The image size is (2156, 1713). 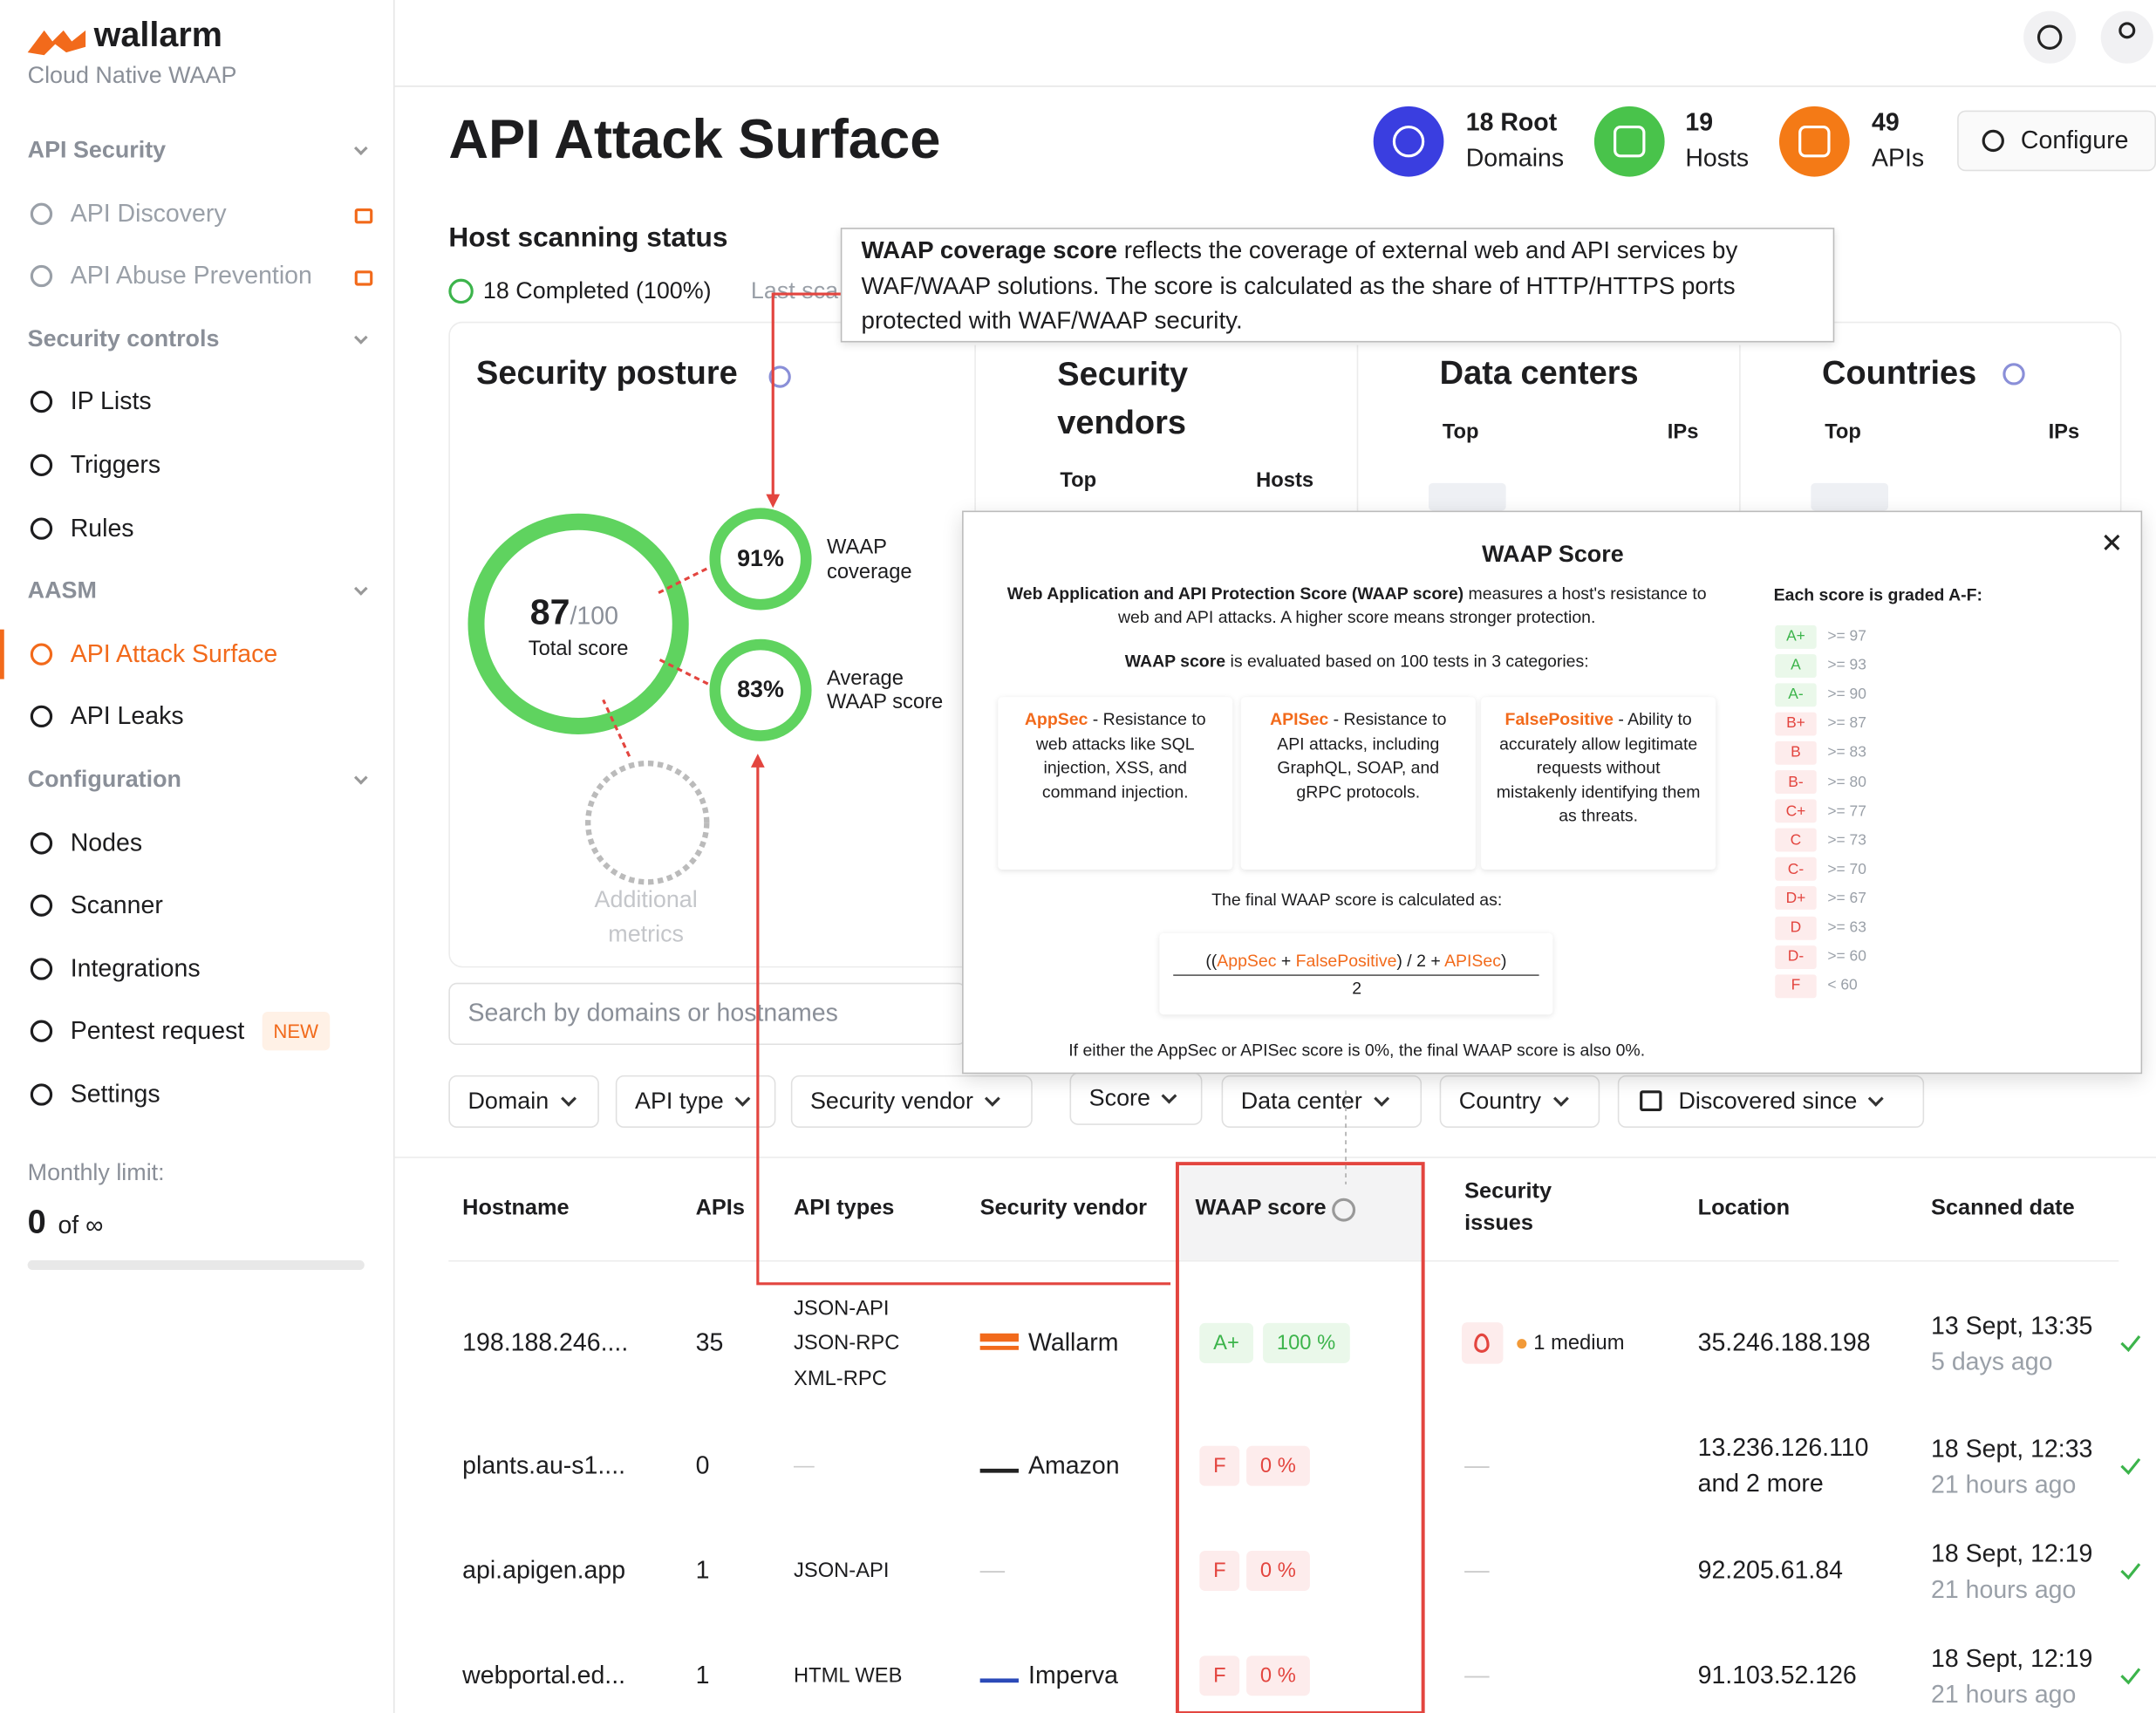 What do you see at coordinates (127, 716) in the screenshot?
I see `nav-item: API Leaks` at bounding box center [127, 716].